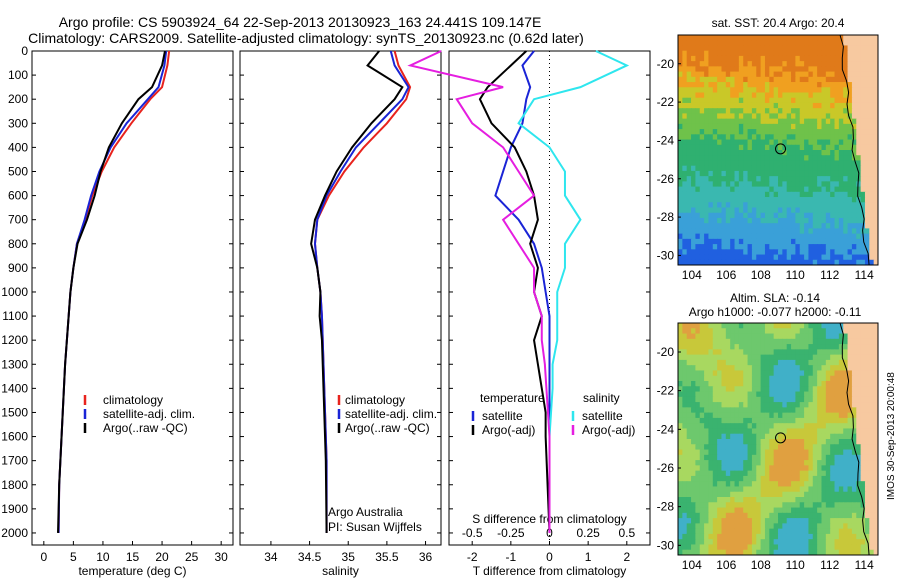 The width and height of the screenshot is (900, 580). I want to click on y-tick-label: 1800, so click(14, 485).